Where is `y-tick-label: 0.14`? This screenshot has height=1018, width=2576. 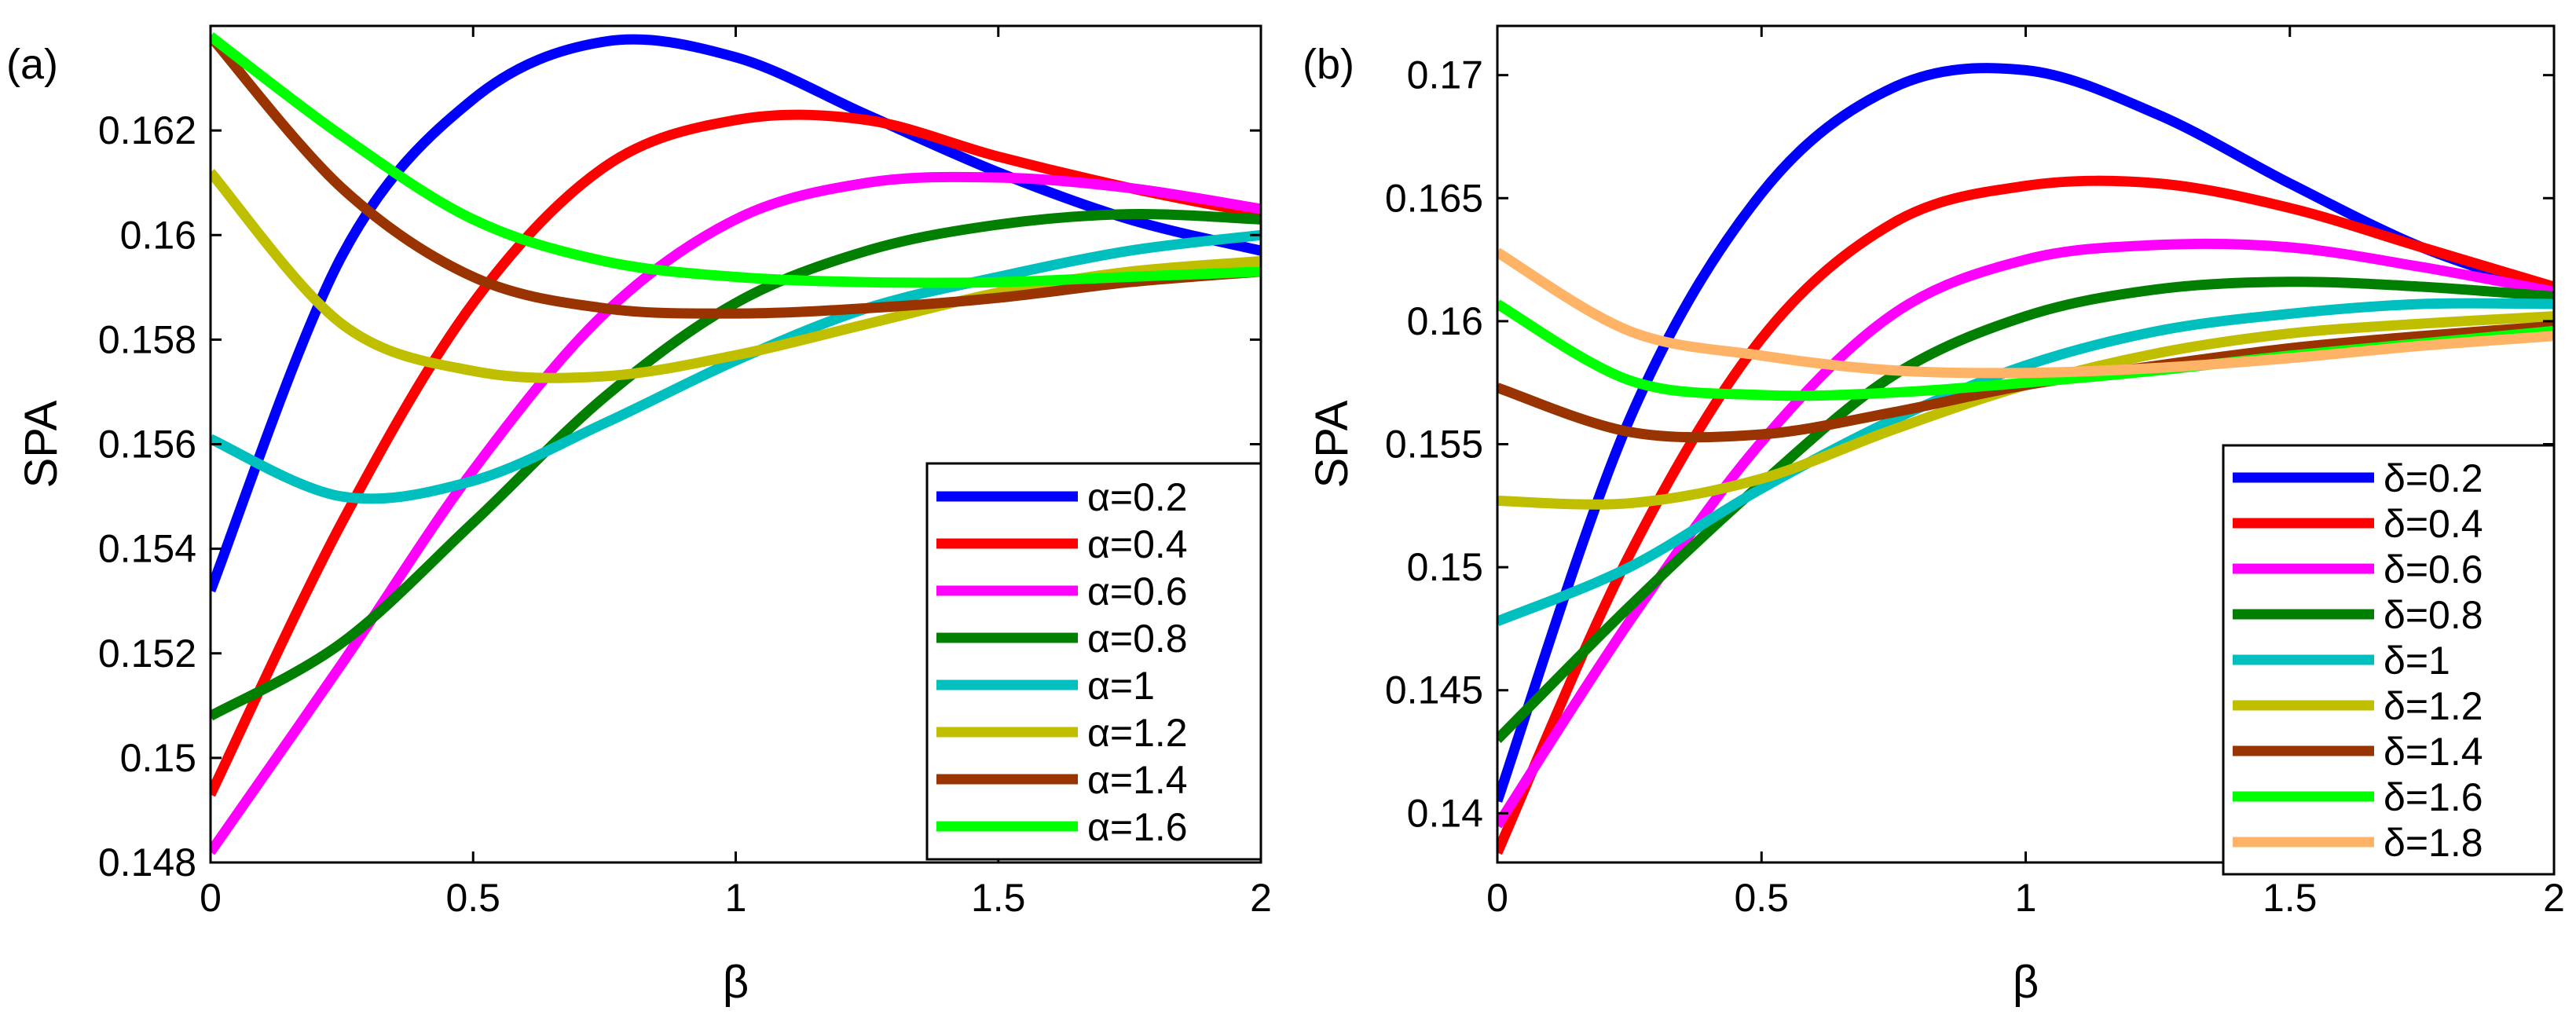 y-tick-label: 0.14 is located at coordinates (1445, 813).